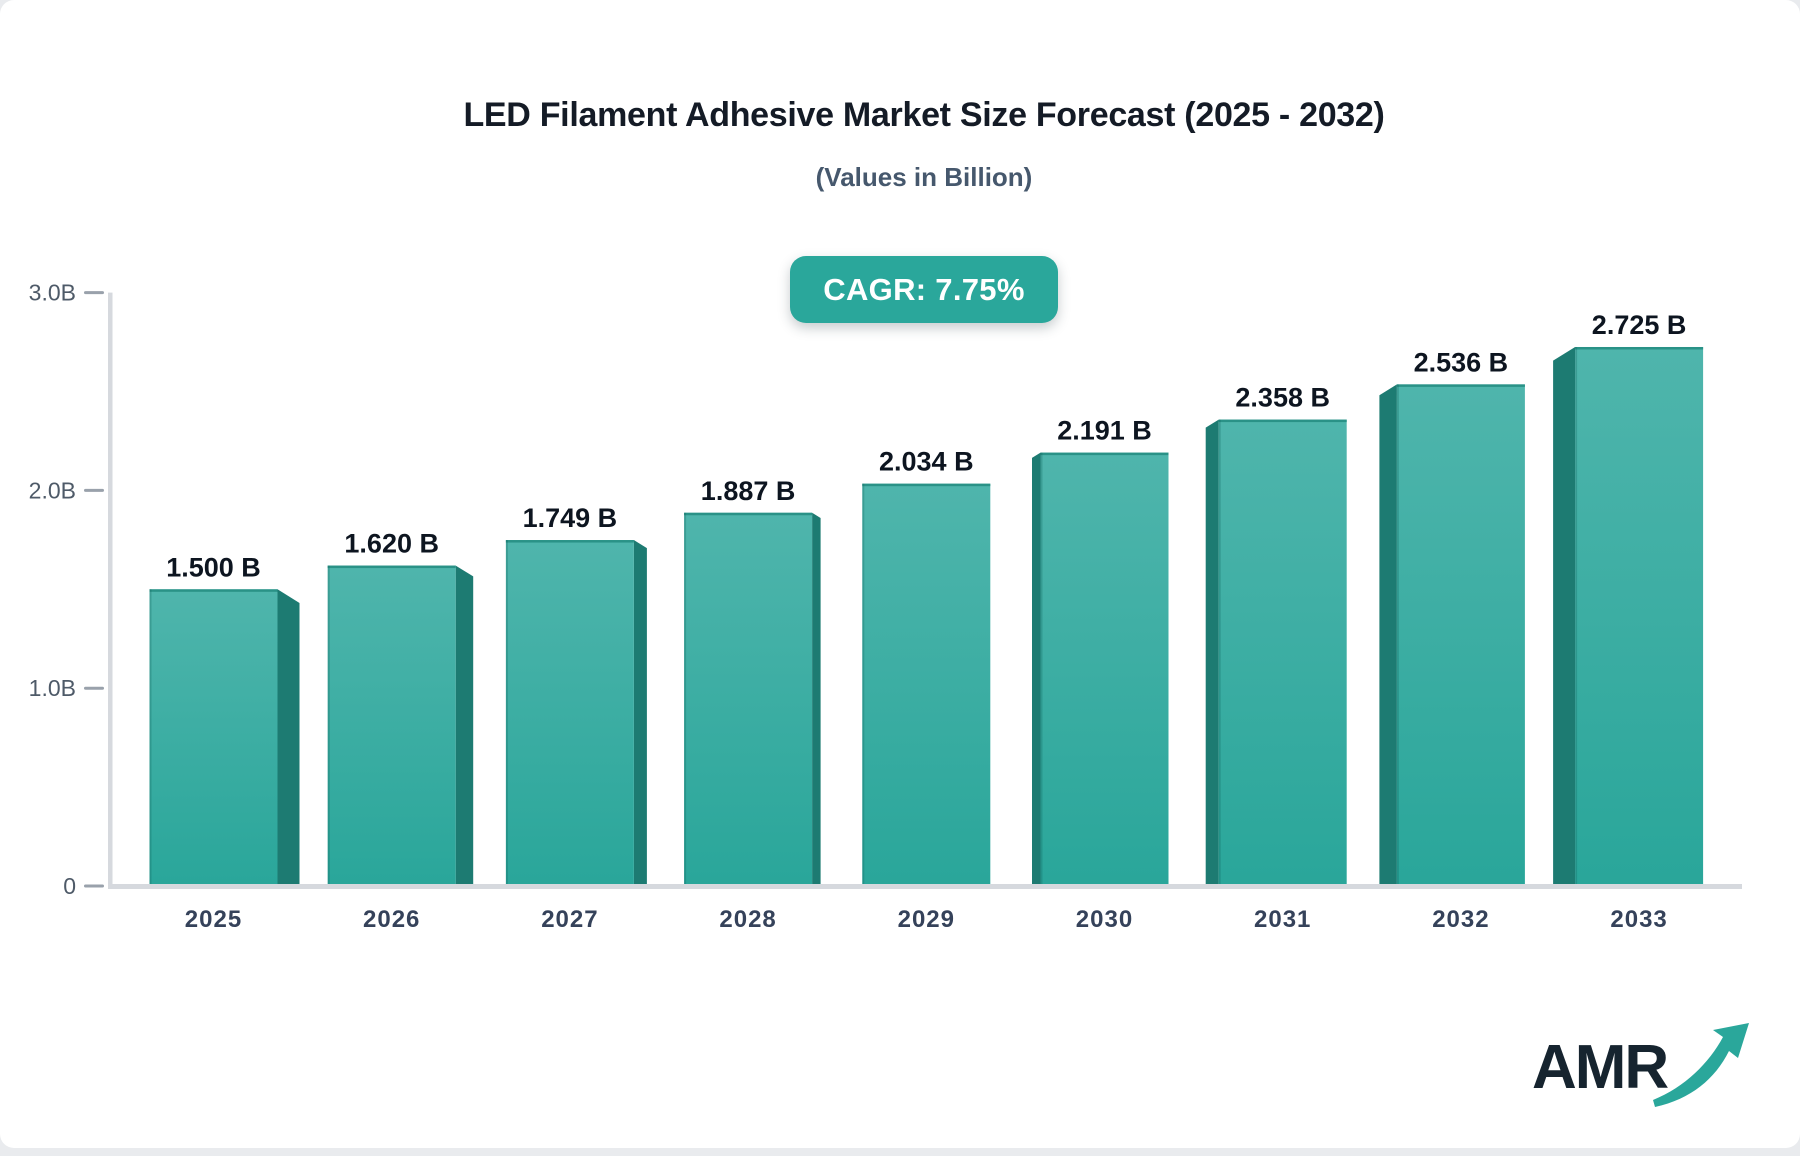  Describe the element at coordinates (69, 886) in the screenshot. I see `y-axis-label: 0` at that location.